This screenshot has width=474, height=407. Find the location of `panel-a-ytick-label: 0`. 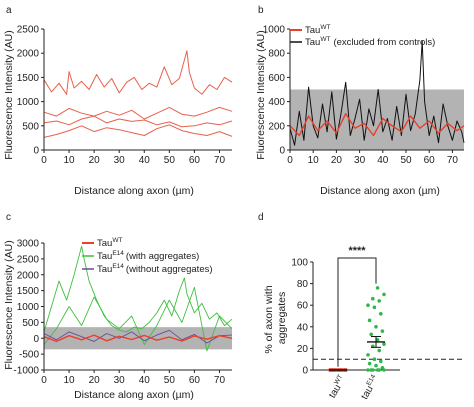

panel-a-ytick-label: 0 is located at coordinates (36, 151).